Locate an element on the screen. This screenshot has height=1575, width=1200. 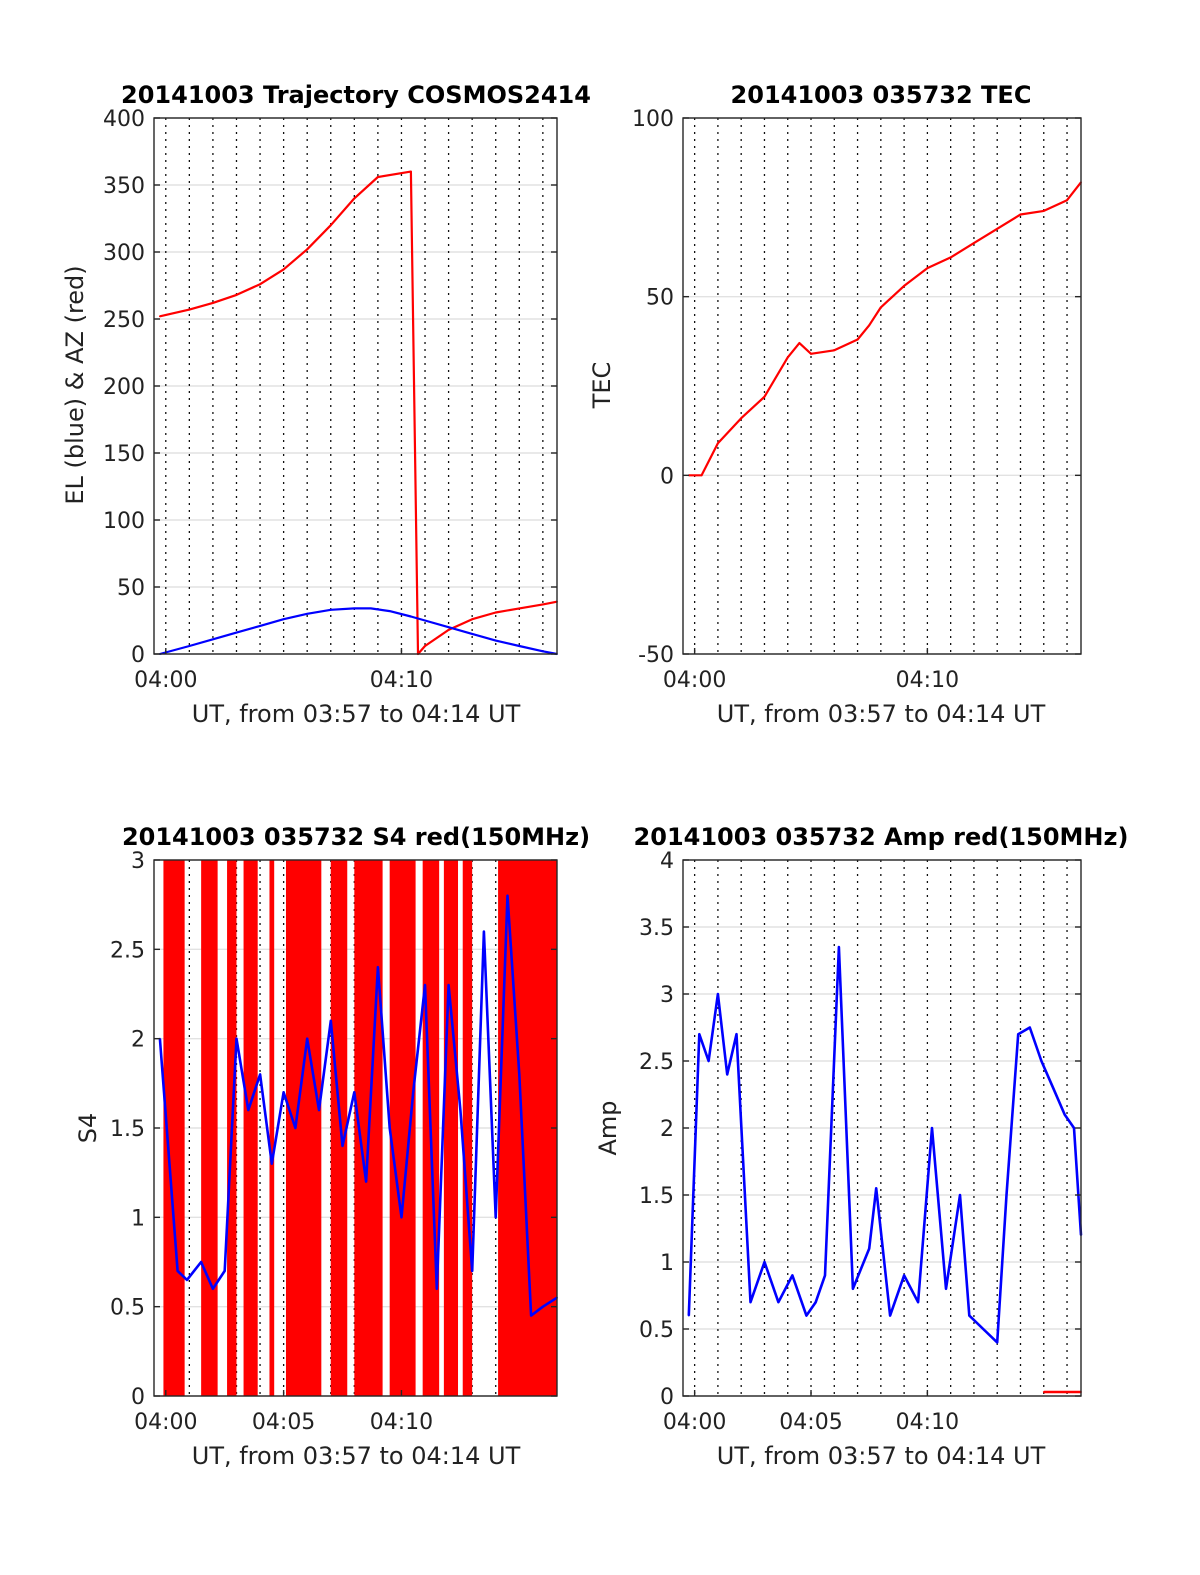
y-tick-label: 150 is located at coordinates (124, 454).